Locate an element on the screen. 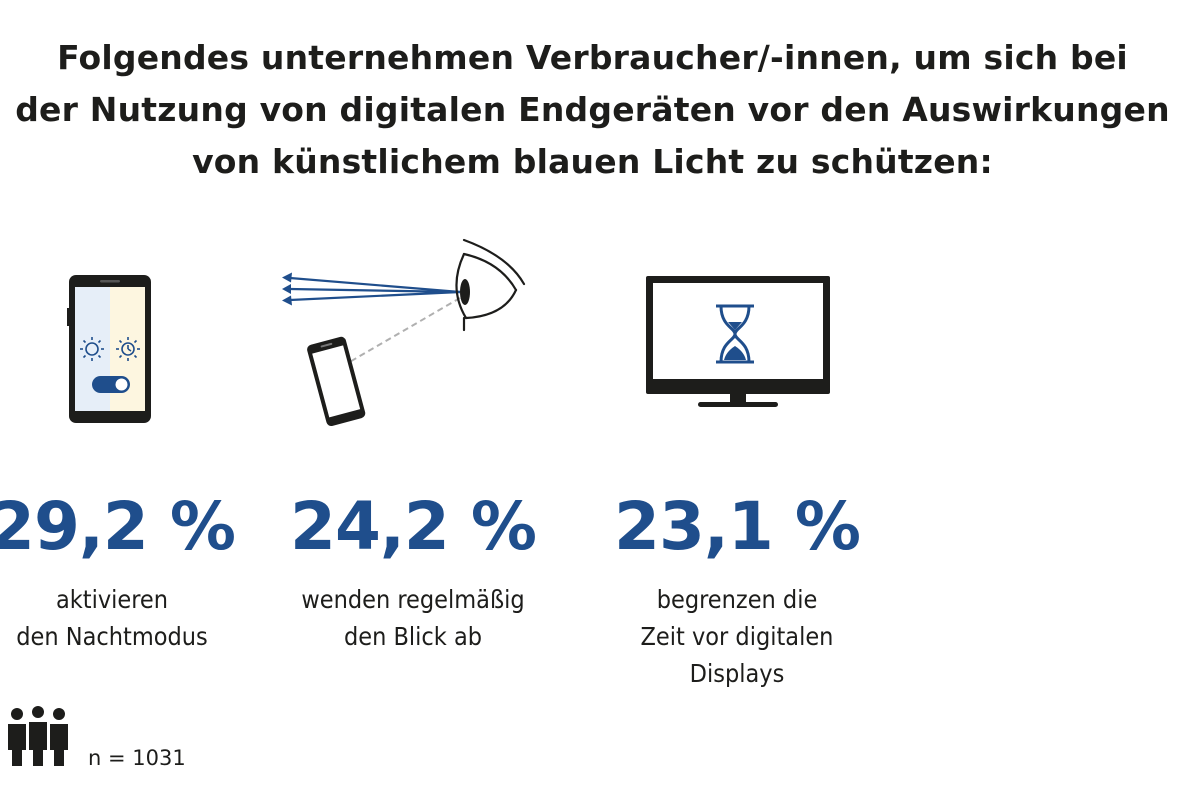 Image resolution: width=1185 pixels, height=790 pixels. people-group-icon is located at coordinates (38, 736).